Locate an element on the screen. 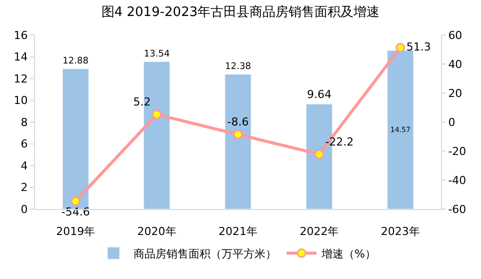 This screenshot has width=481, height=279. y-tick-label: 4 is located at coordinates (24, 165).